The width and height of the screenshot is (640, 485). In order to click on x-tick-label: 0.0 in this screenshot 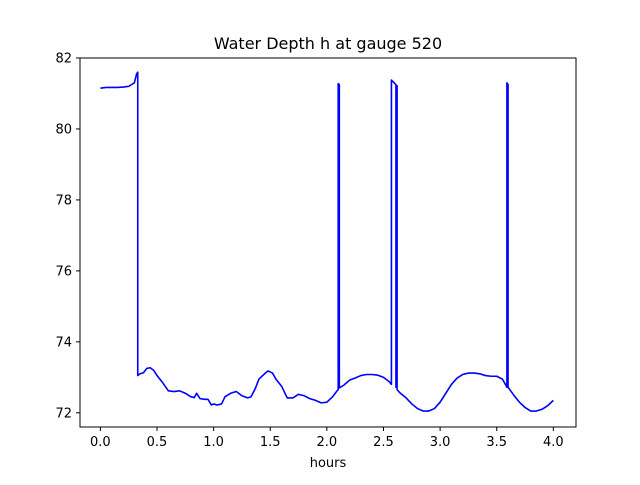, I will do `click(100, 442)`.